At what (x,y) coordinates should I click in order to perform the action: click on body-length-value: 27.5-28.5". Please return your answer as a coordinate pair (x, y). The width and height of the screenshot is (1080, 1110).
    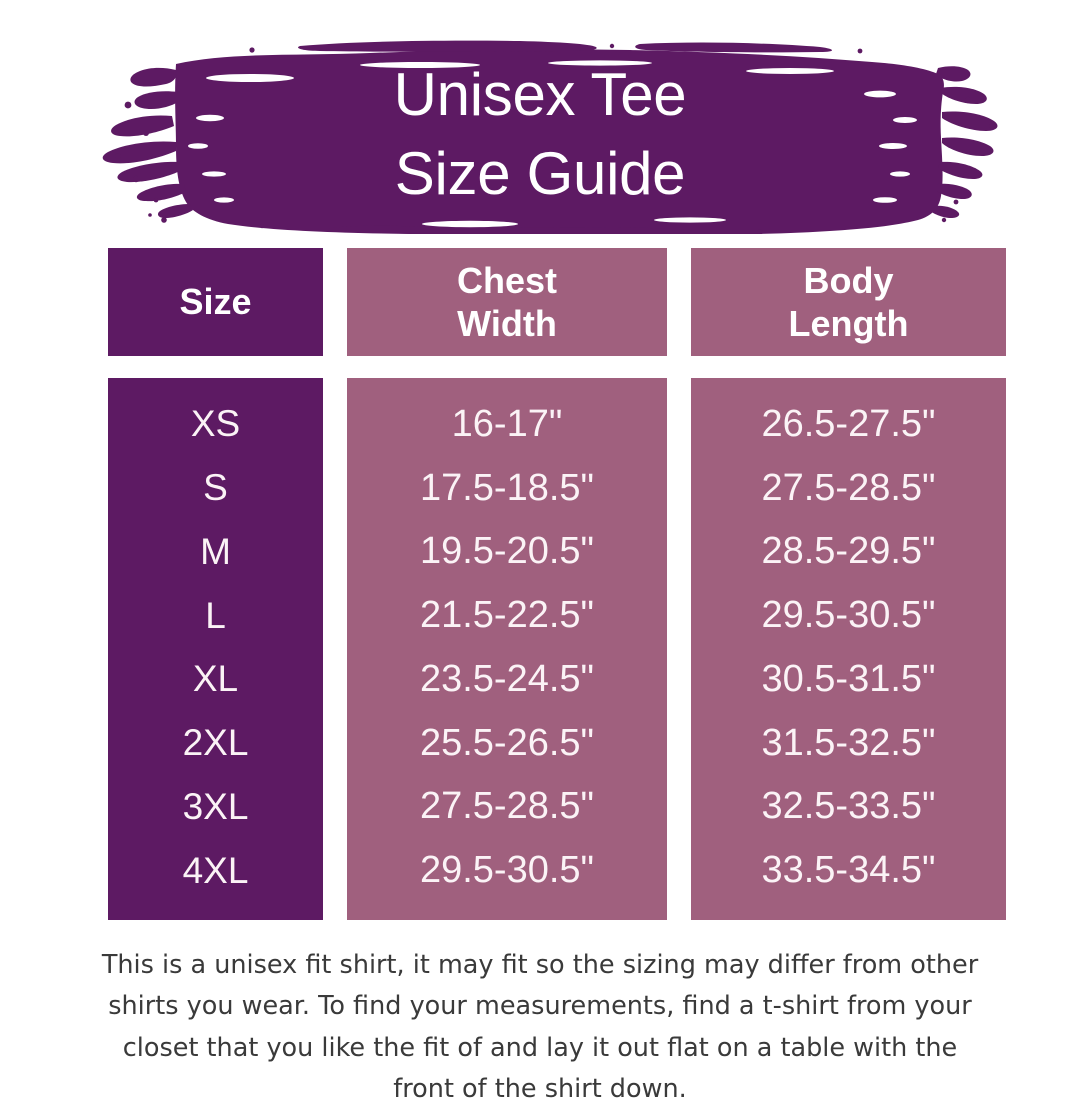
    Looking at the image, I should click on (848, 487).